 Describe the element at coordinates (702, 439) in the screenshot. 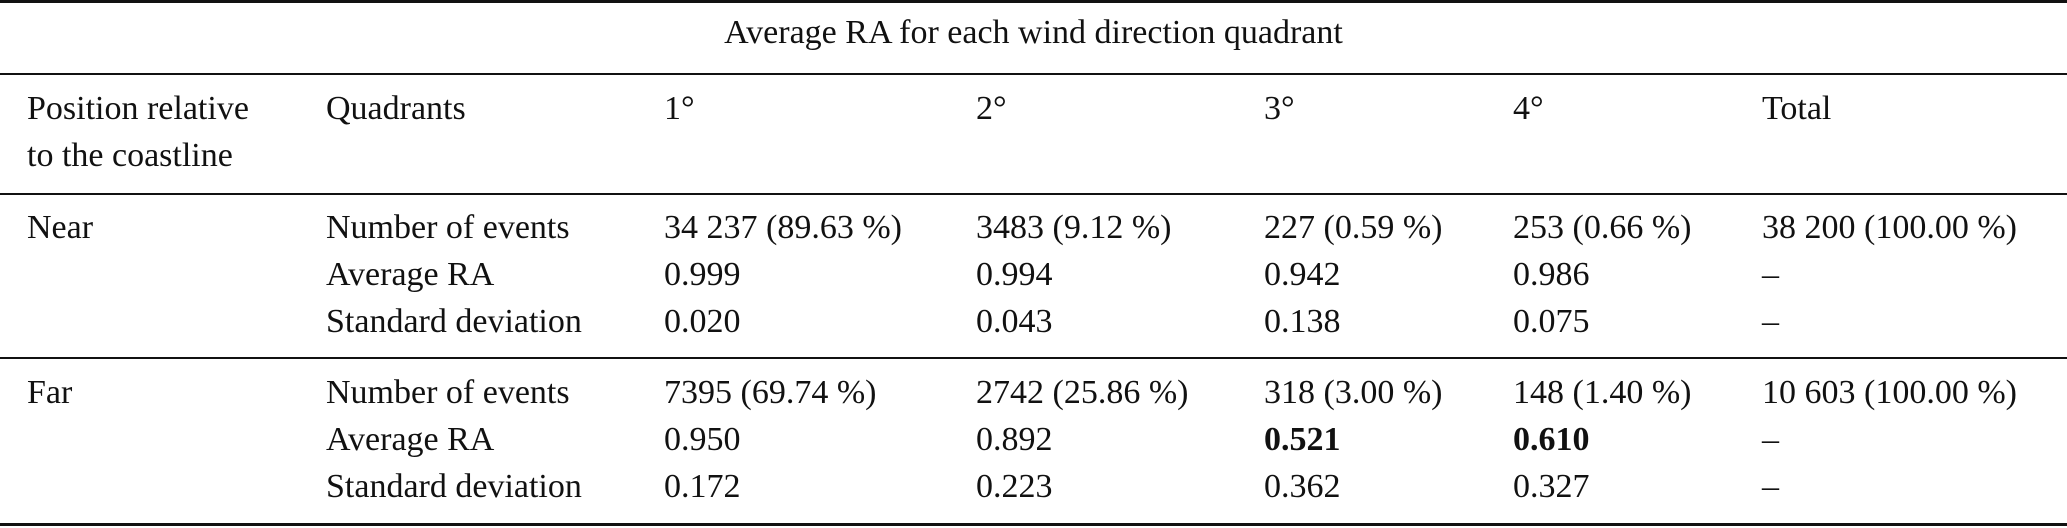

I see `cell-q1: 0.950` at that location.